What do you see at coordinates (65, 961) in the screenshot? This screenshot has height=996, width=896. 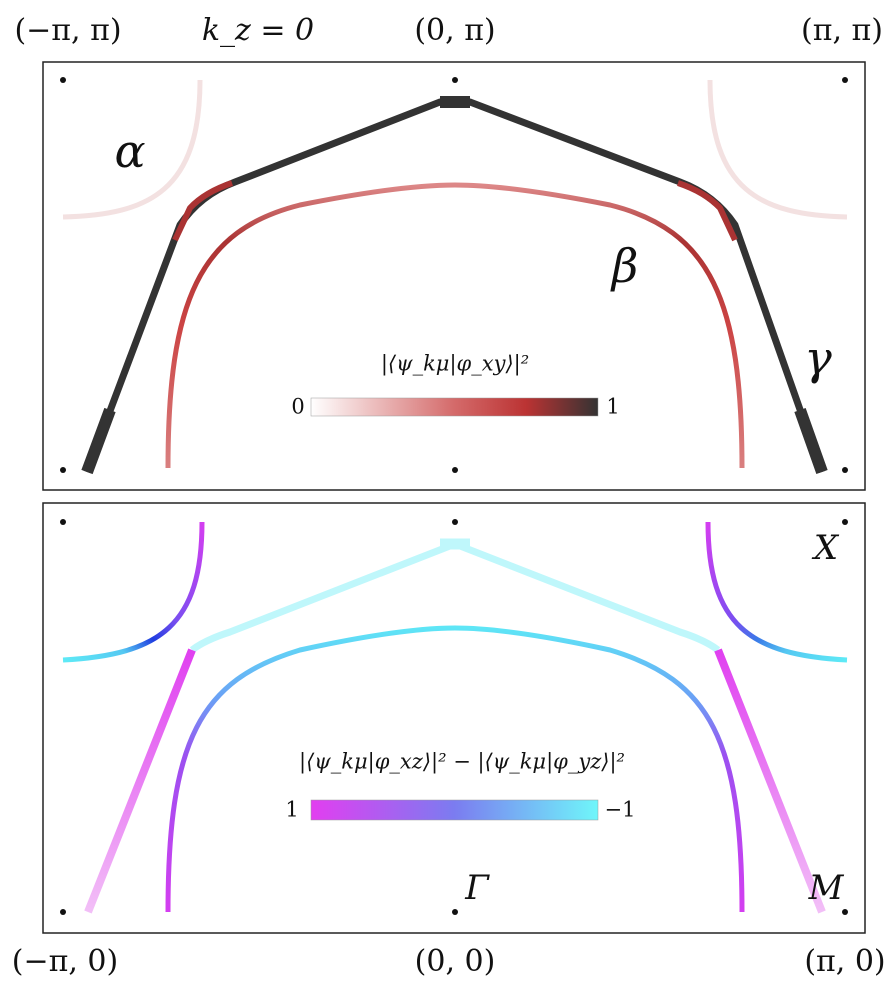 I see `corner-label: (−π, 0)` at bounding box center [65, 961].